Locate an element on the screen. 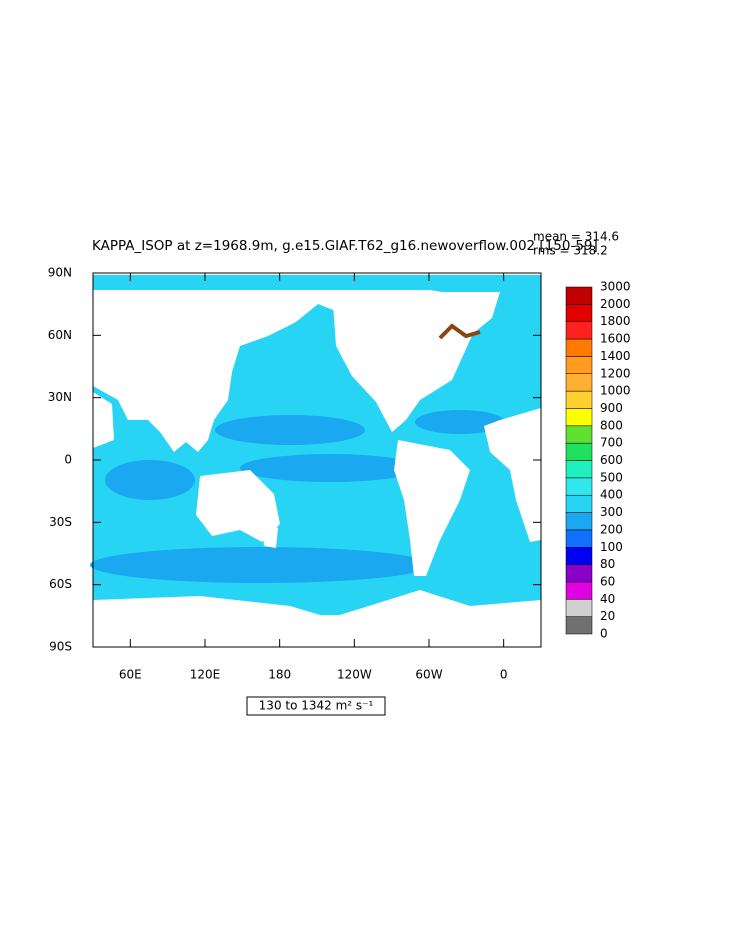 This screenshot has width=733, height=945. colorbar-label: 60 is located at coordinates (607, 581).